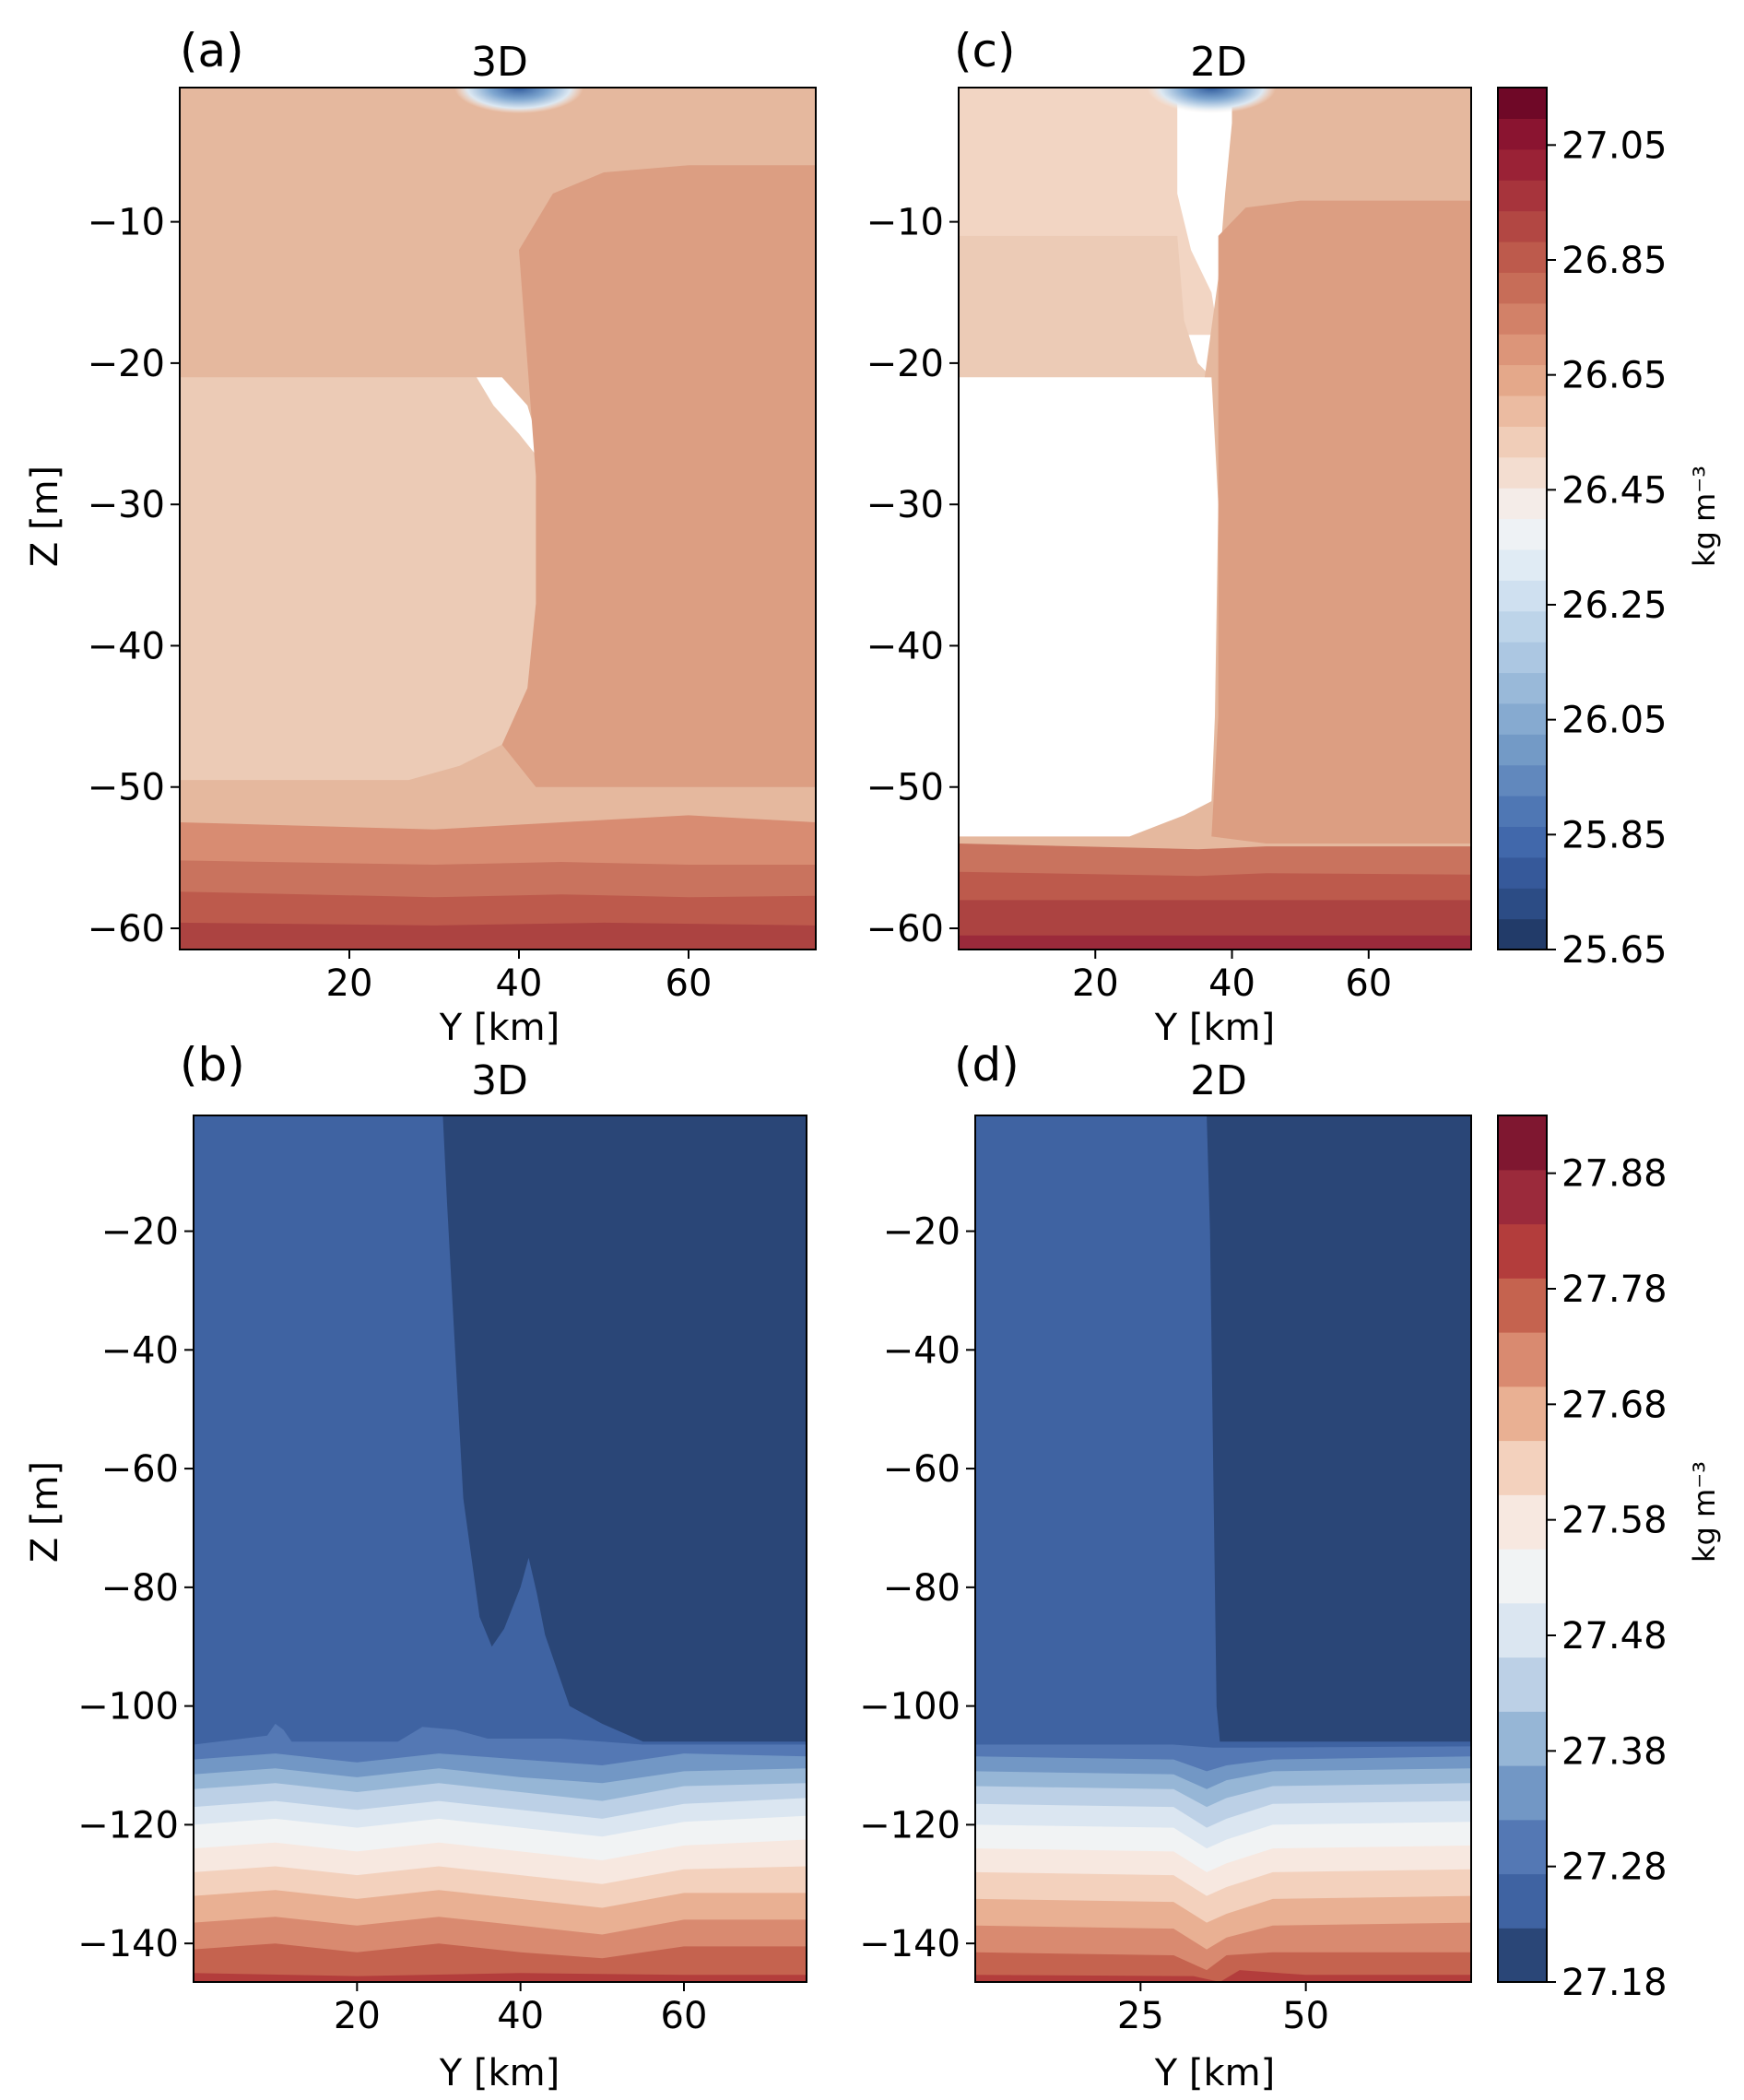 The image size is (1744, 2100). Describe the element at coordinates (1614, 146) in the screenshot. I see `colorbar-top-tick-label: 27.05` at that location.